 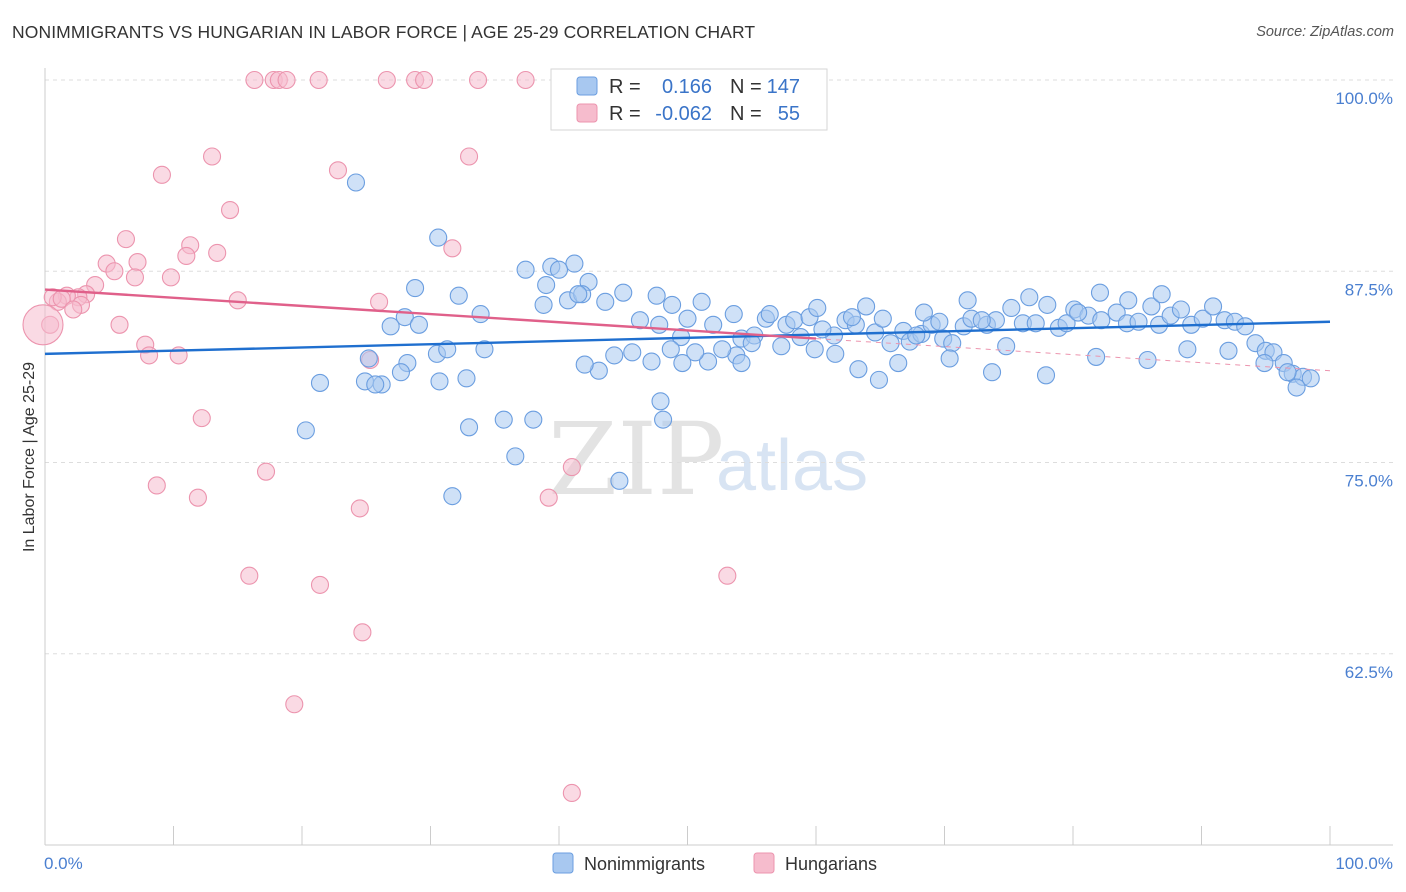 I want to click on watermark-atlas: atlas, so click(x=792, y=466).